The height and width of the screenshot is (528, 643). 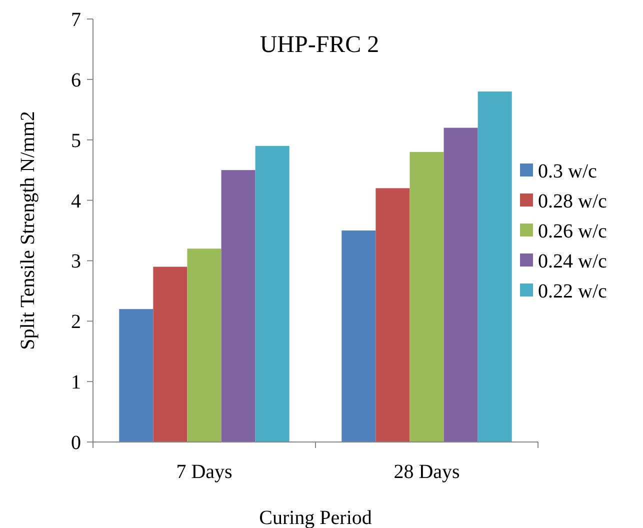 What do you see at coordinates (315, 517) in the screenshot?
I see `x-axis-title: Curing Period` at bounding box center [315, 517].